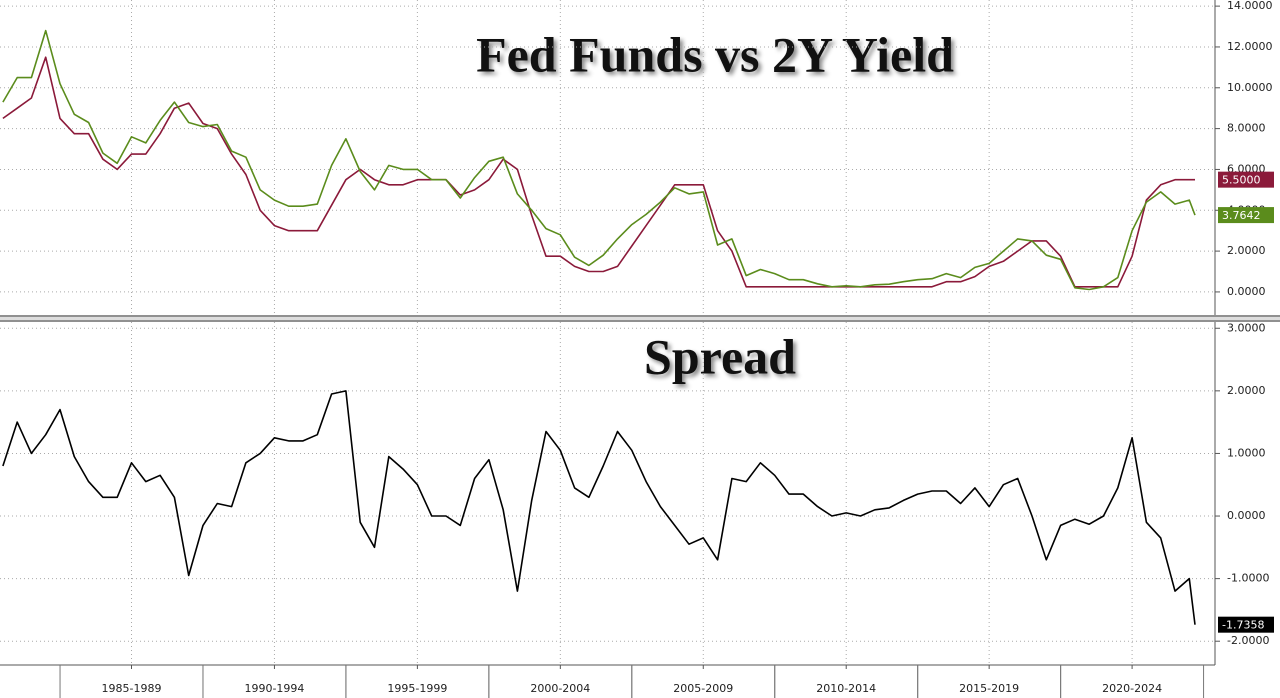  What do you see at coordinates (1132, 688) in the screenshot?
I see `x-tick-label: 2020-2024` at bounding box center [1132, 688].